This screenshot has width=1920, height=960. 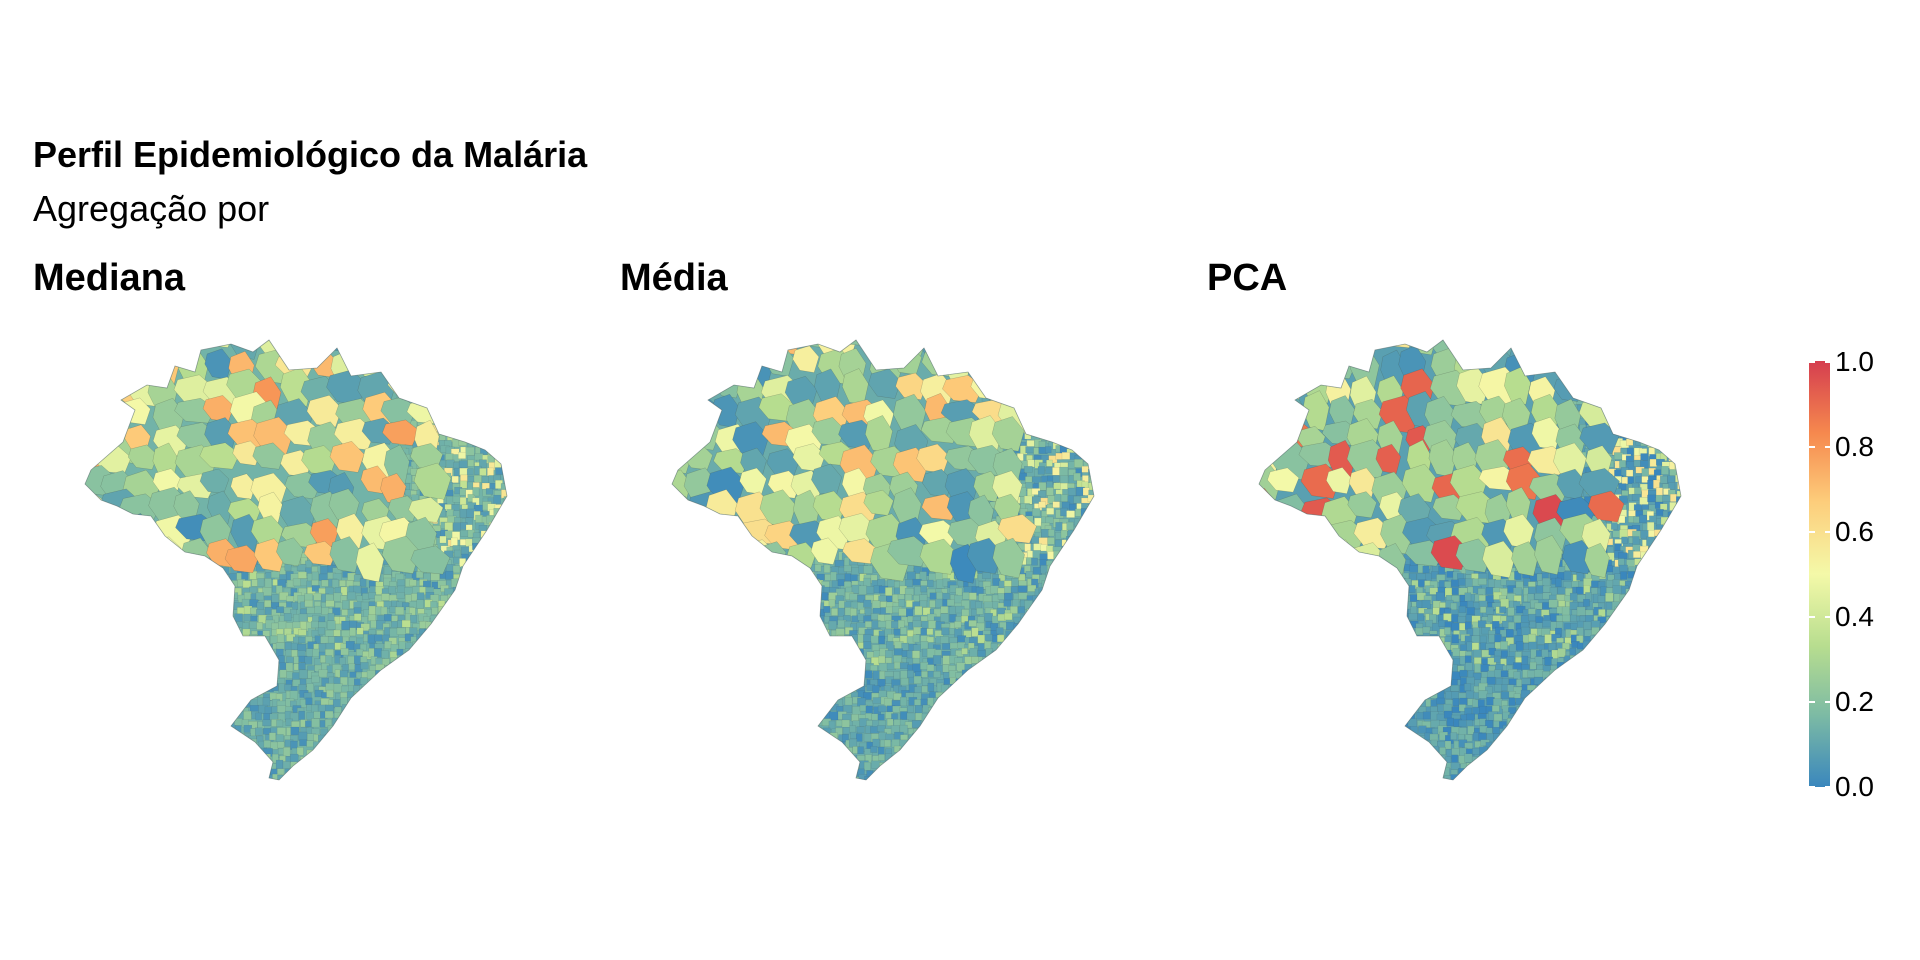 I want to click on map-pca, so click(x=1470, y=560).